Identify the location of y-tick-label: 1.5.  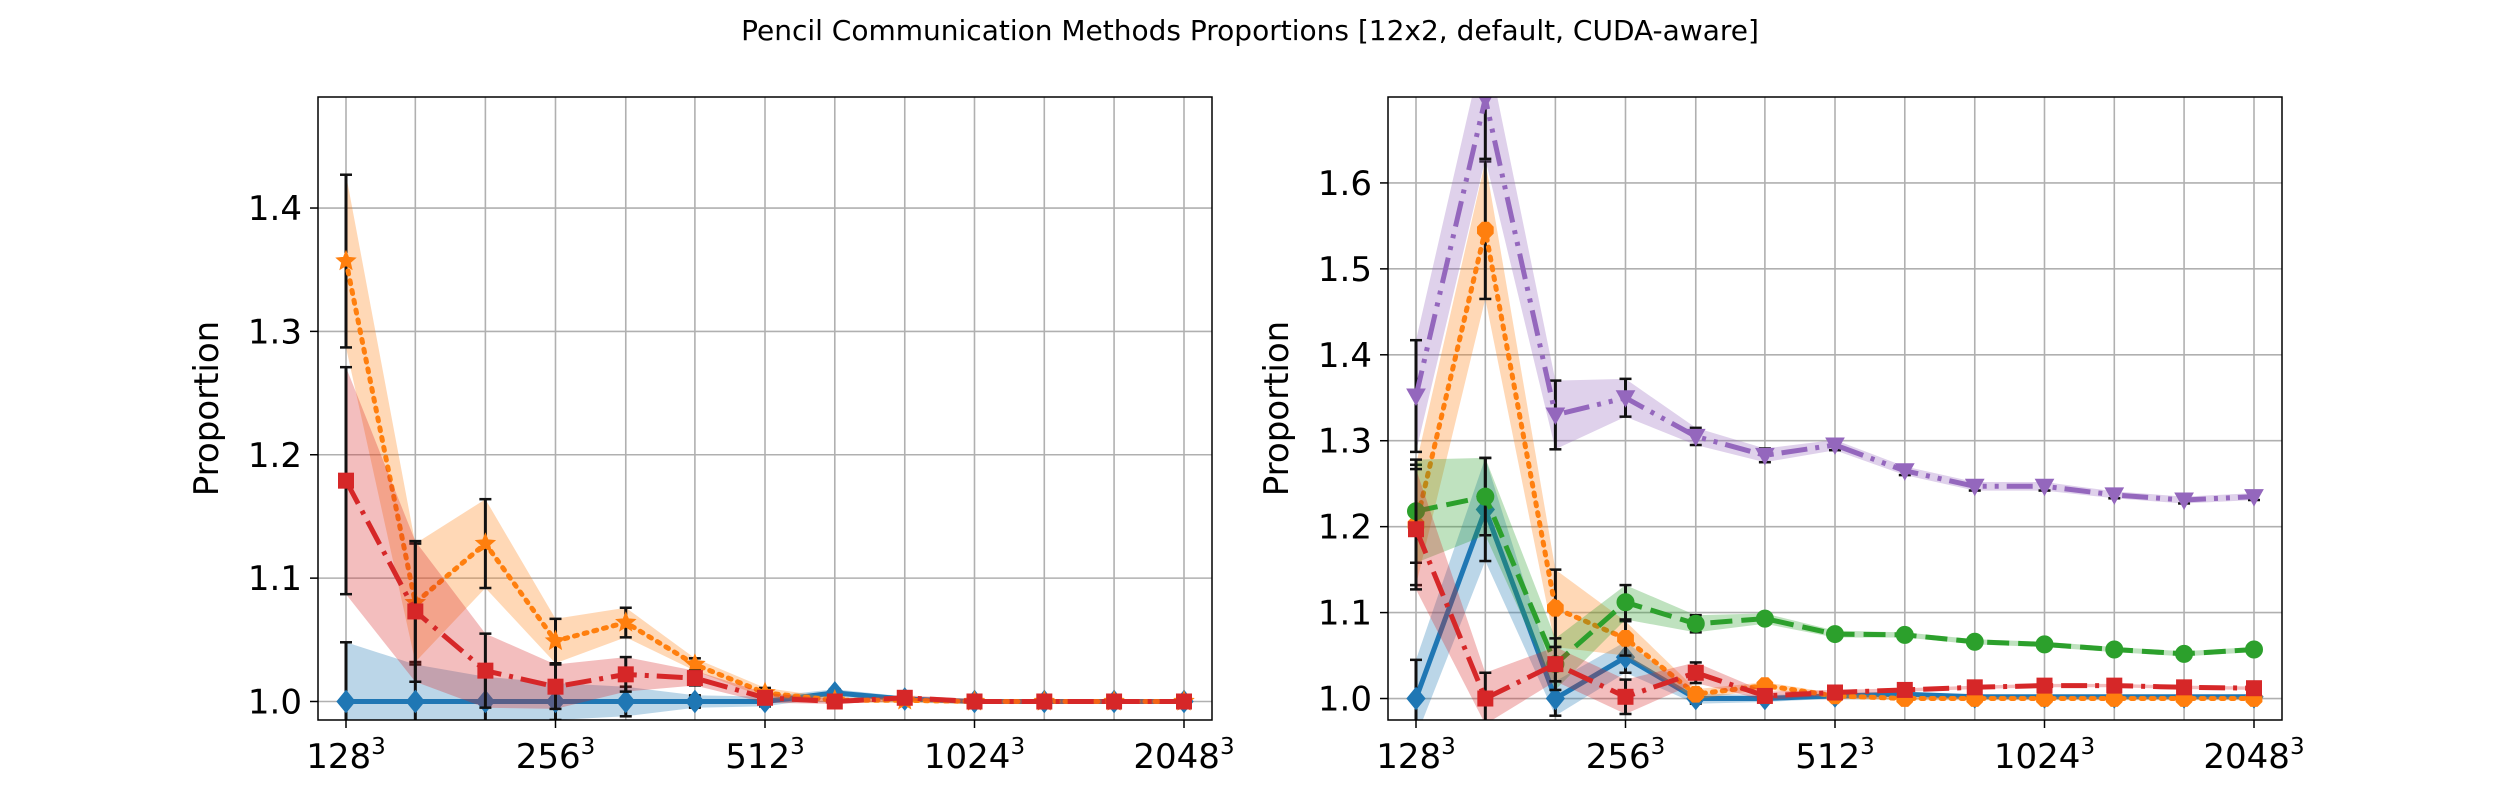
(1345, 270).